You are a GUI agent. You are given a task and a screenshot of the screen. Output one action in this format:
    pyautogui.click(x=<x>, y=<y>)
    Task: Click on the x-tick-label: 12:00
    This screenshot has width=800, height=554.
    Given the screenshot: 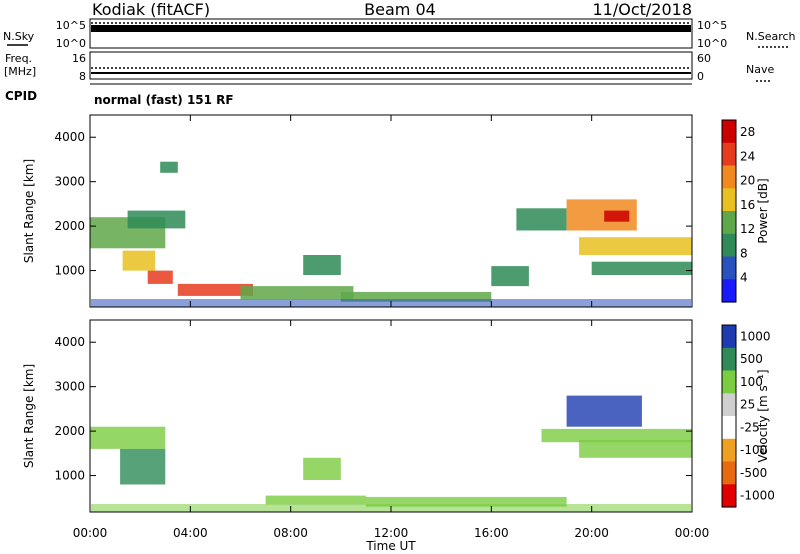 What is the action you would take?
    pyautogui.click(x=391, y=533)
    